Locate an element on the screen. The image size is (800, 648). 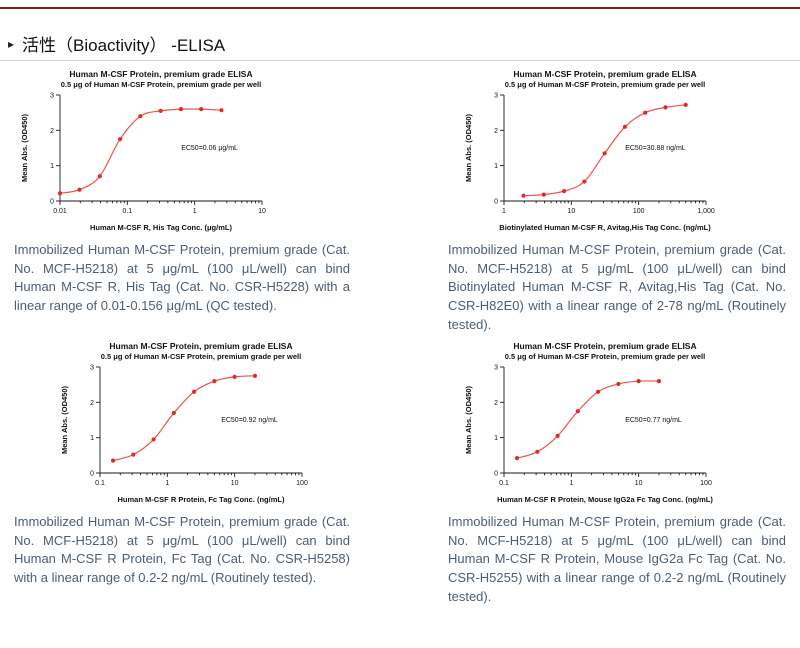
section-title: 活性（Bioactivity） -ELISA is located at coordinates (124, 45).